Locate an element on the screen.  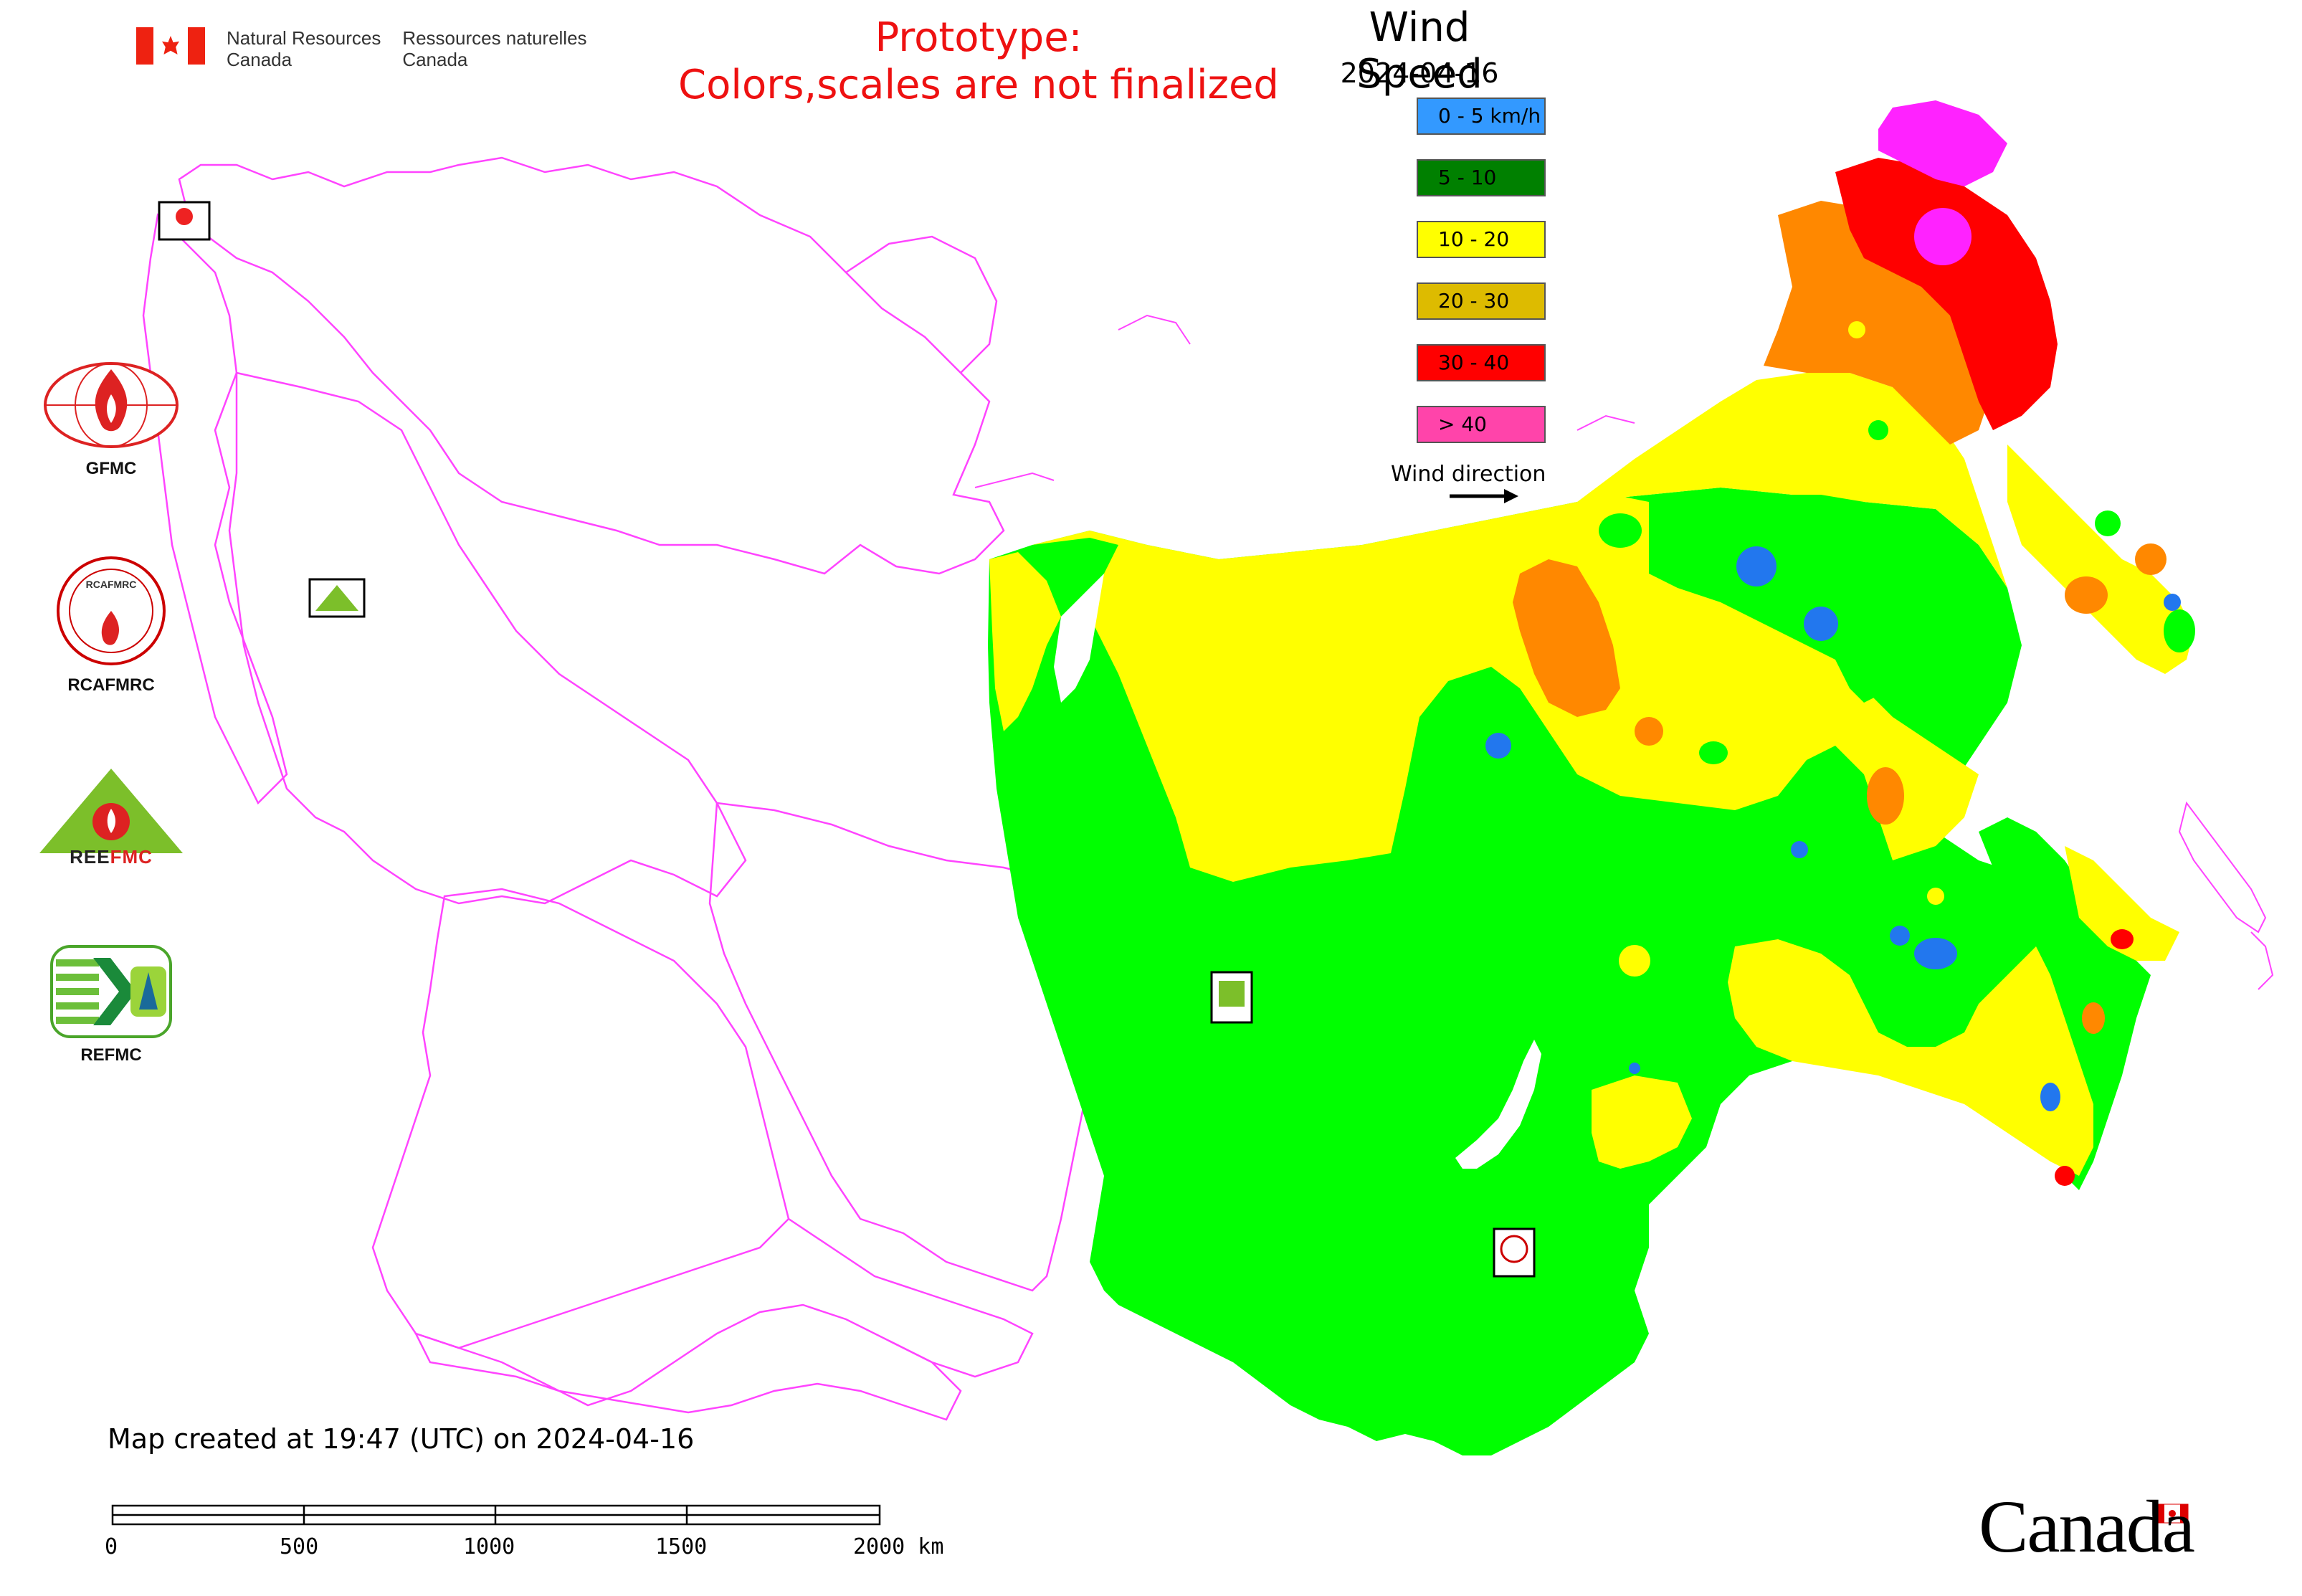
scale-label-1500: 1500 is located at coordinates (681, 1546).